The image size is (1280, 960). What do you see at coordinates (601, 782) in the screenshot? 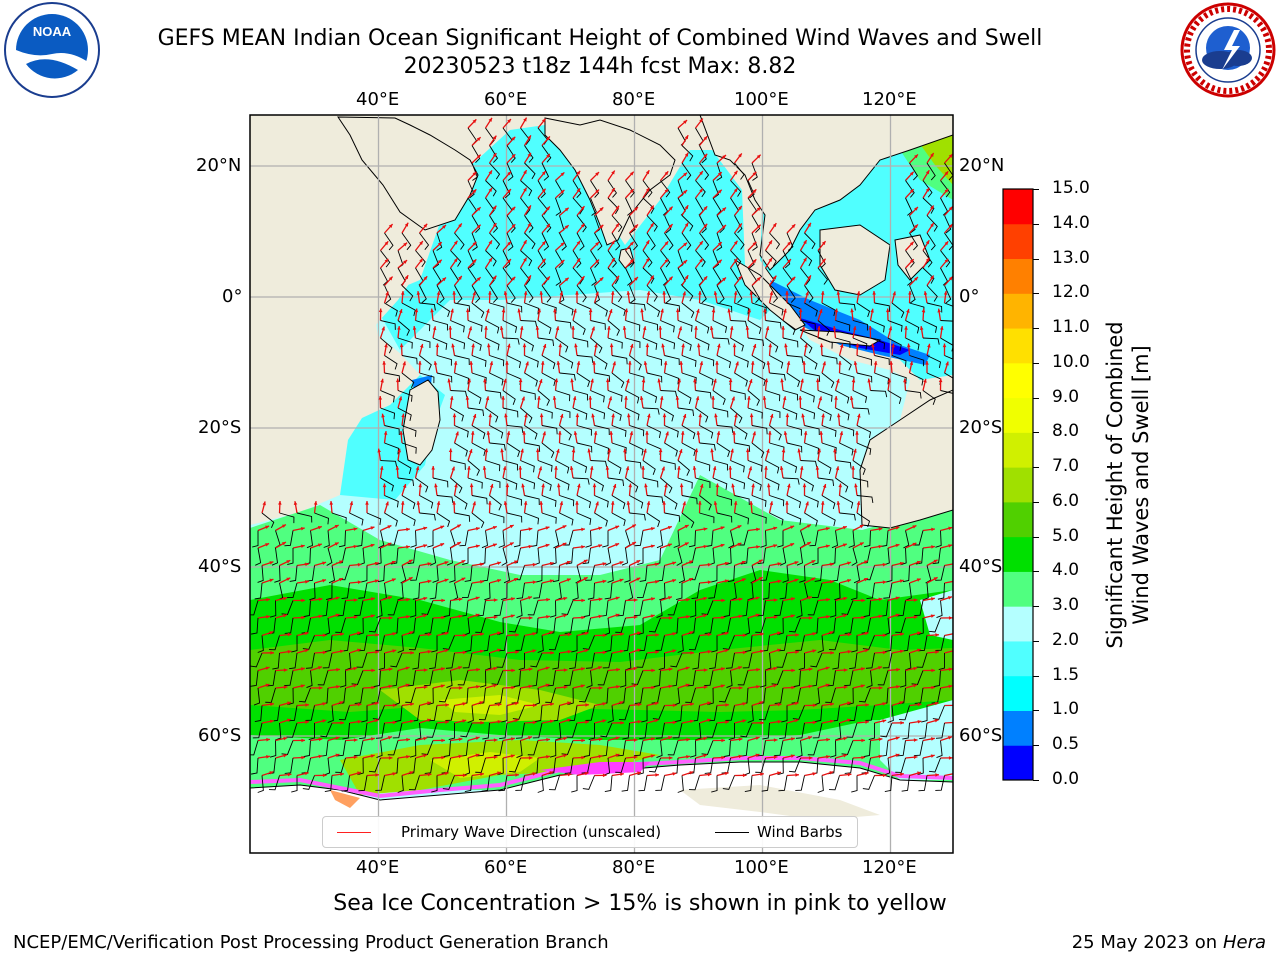
I see `sea-ice-edge` at bounding box center [601, 782].